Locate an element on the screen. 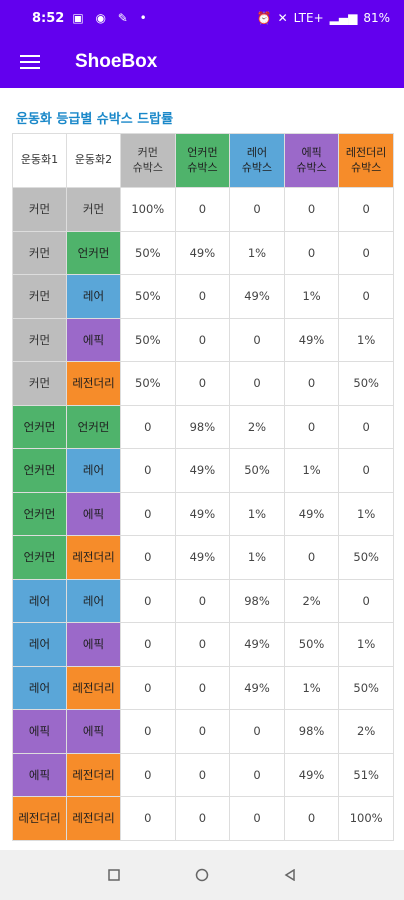 The image size is (404, 900). table-header-cell: 레전더리 슈박스 is located at coordinates (366, 160).